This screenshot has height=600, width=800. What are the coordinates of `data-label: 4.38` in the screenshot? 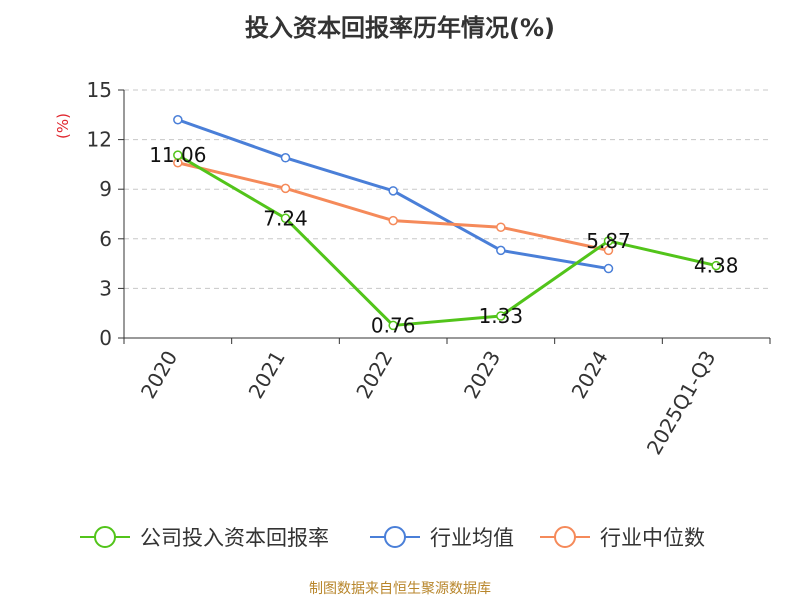 It's located at (716, 266).